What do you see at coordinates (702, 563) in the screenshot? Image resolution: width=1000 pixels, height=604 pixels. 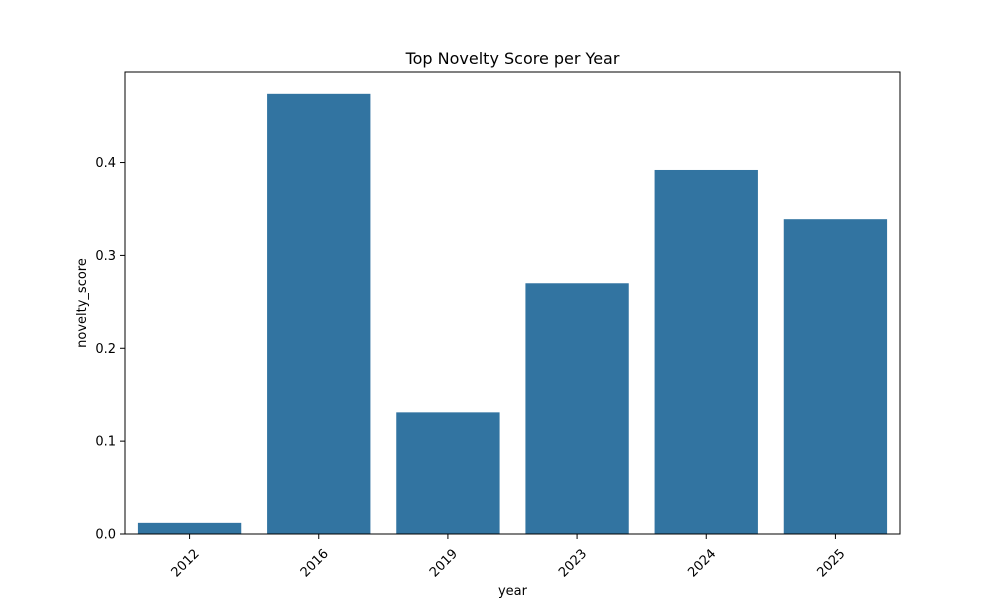 I see `x-tick-label: 2024` at bounding box center [702, 563].